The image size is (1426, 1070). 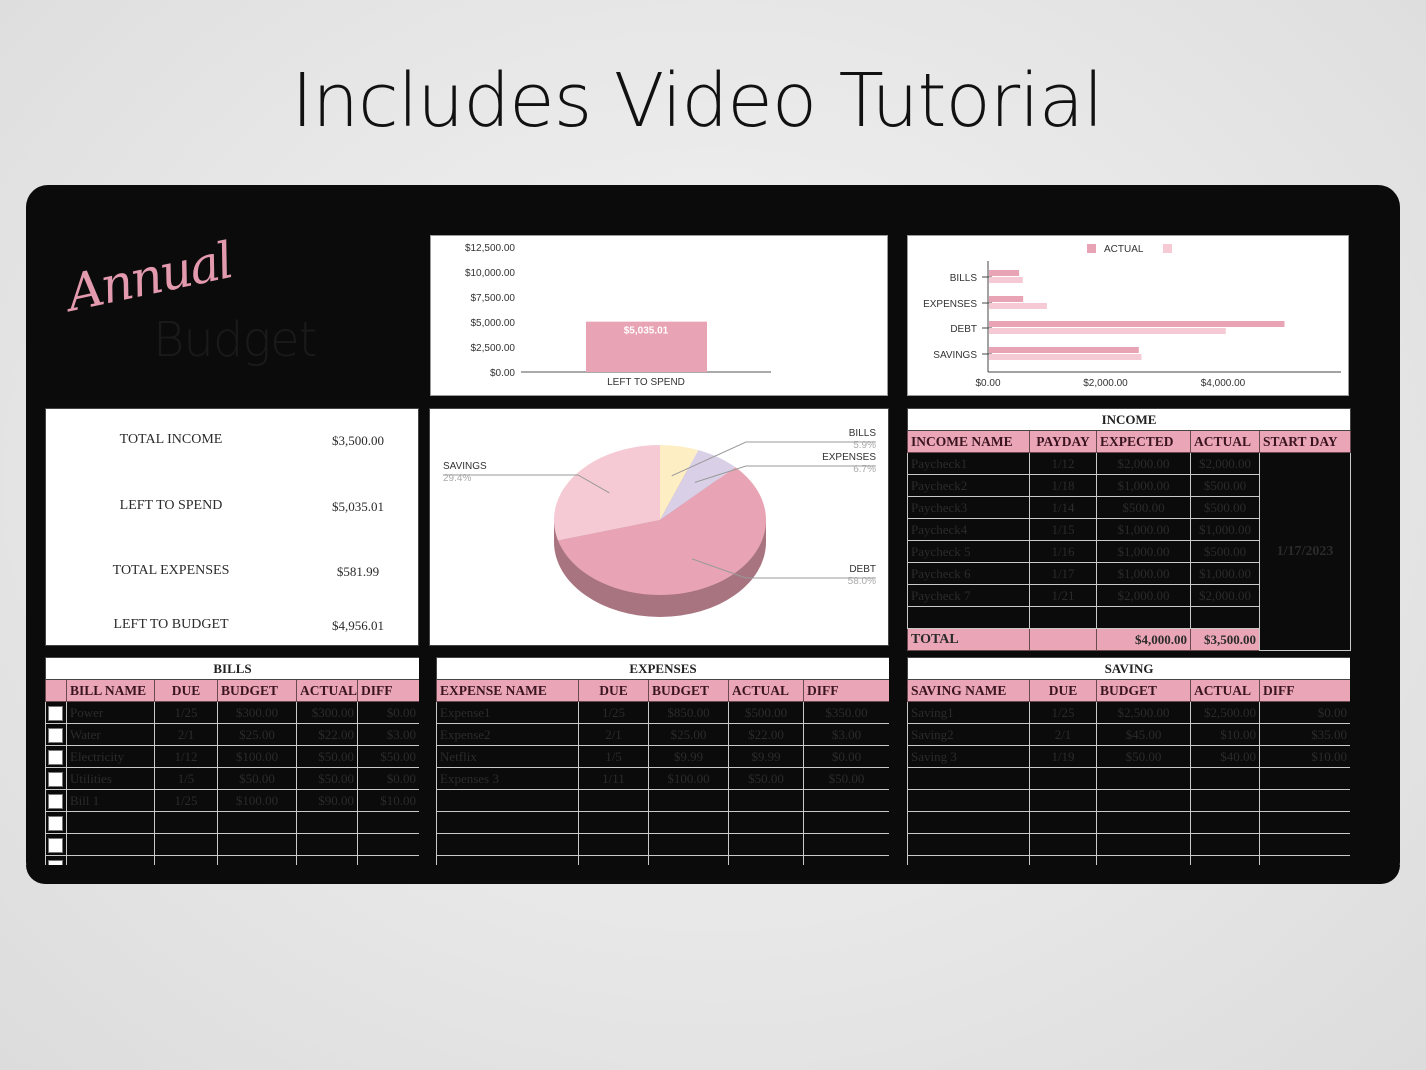 I want to click on table-cell: Saving 3, so click(x=968, y=756).